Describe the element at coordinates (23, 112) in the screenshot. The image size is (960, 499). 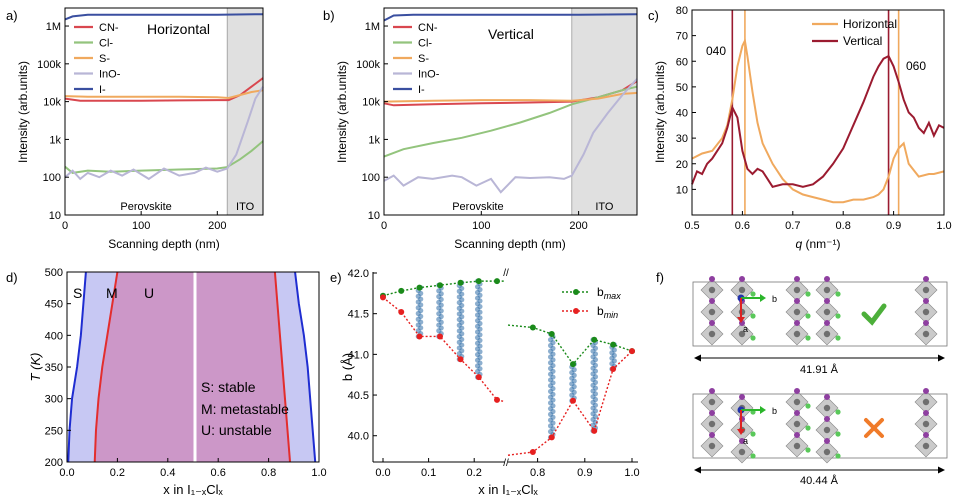
I see `panel-a-ylabel: Intensity (arb.units)` at that location.